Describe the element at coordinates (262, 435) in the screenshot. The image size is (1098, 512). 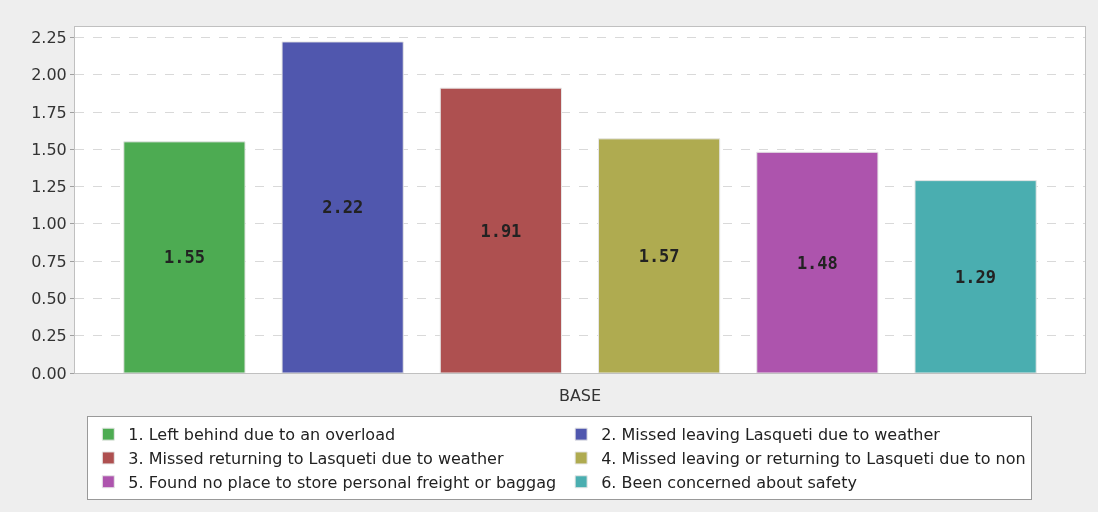
I see `legend-label: 1. Left behind due to an overload` at that location.